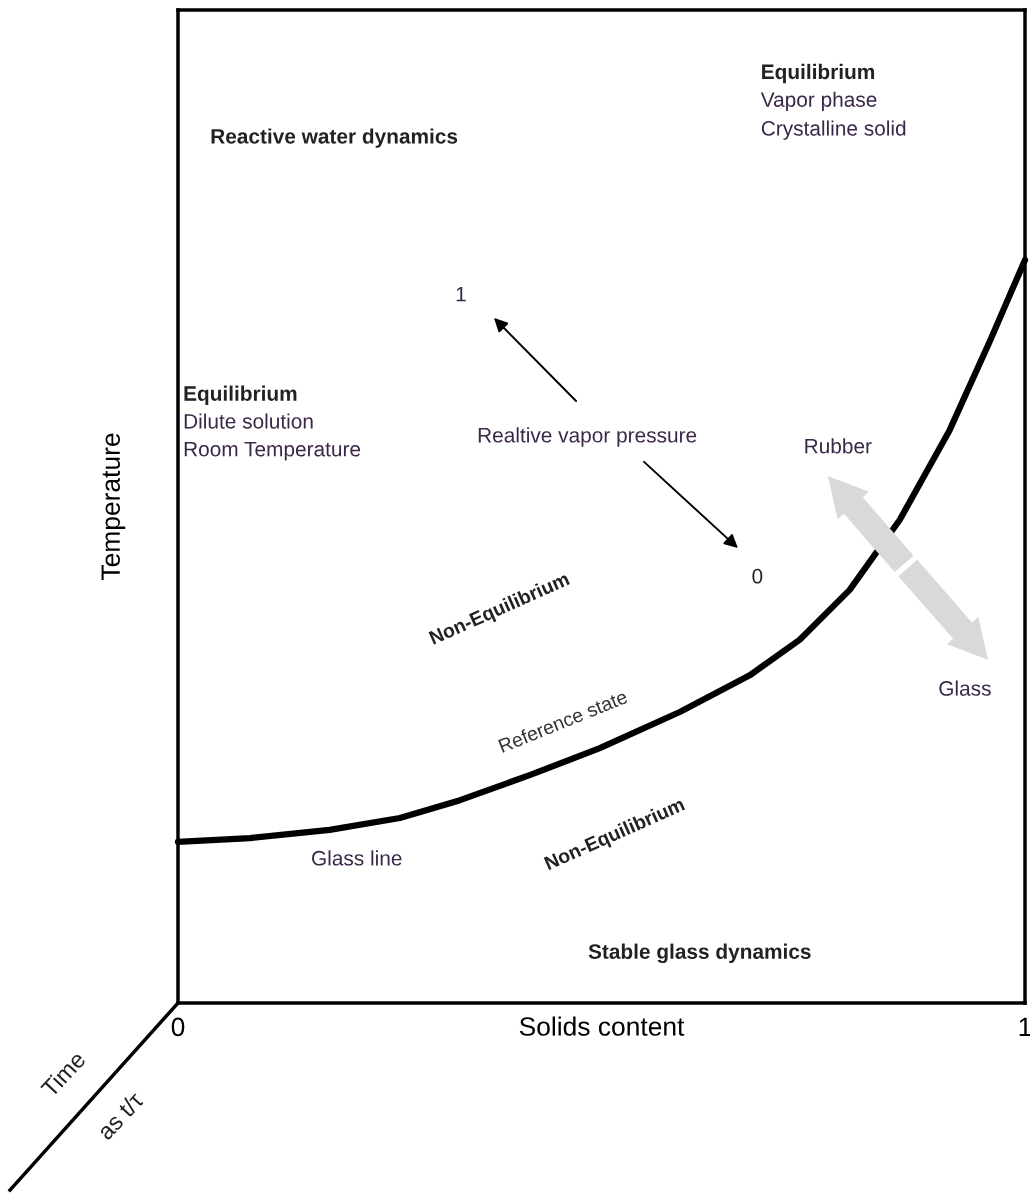  What do you see at coordinates (757, 576) in the screenshot?
I see `annotation: 0` at bounding box center [757, 576].